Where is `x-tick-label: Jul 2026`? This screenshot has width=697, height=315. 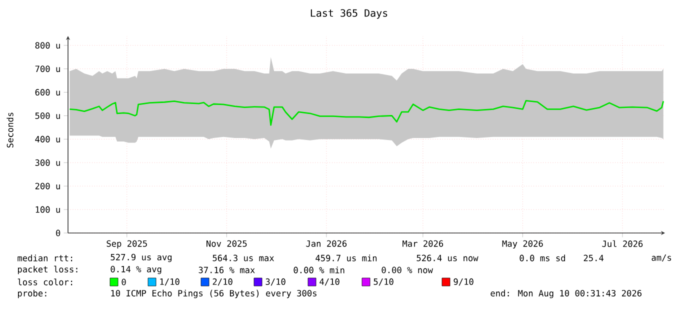
x-tick-label: Jul 2026 is located at coordinates (622, 244).